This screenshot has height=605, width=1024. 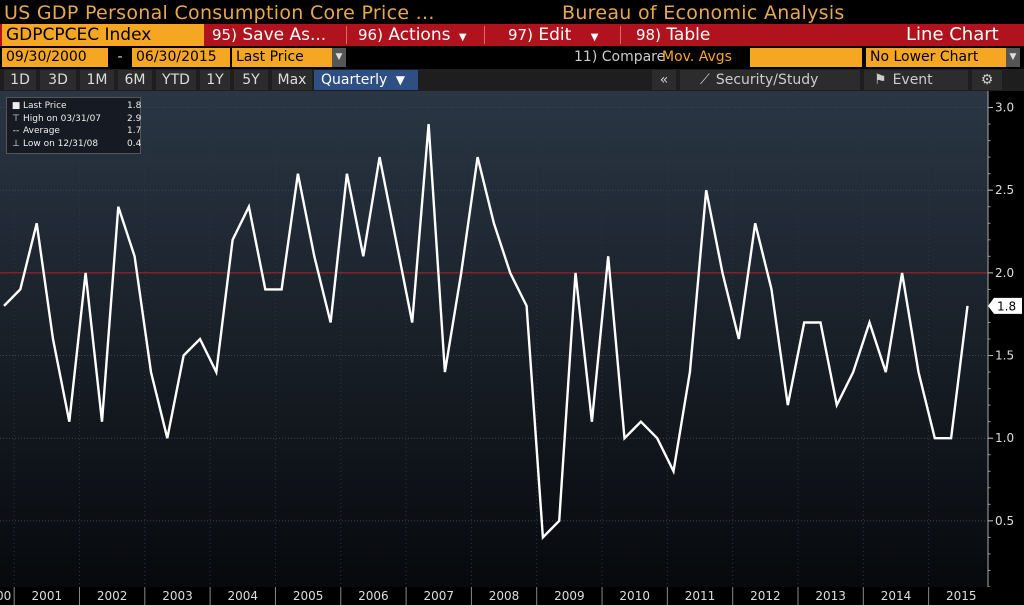 What do you see at coordinates (400, 80) in the screenshot?
I see `caret-down-icon: ▼` at bounding box center [400, 80].